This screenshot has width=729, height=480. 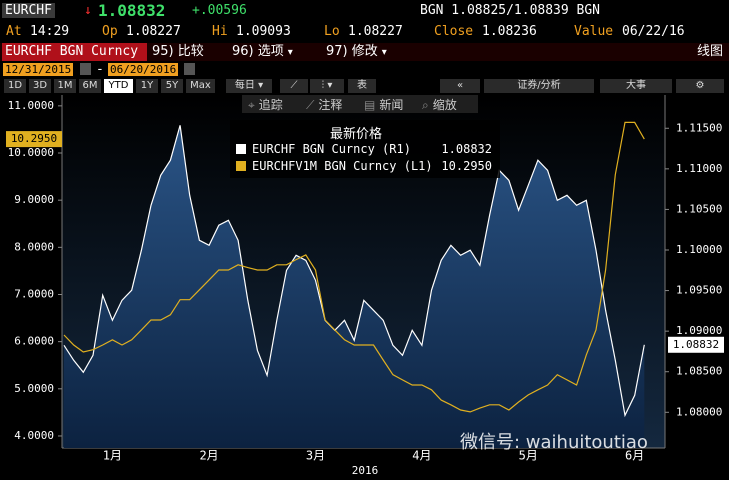 I want to click on chart-tool: ▤ 新闻, so click(x=383, y=104).